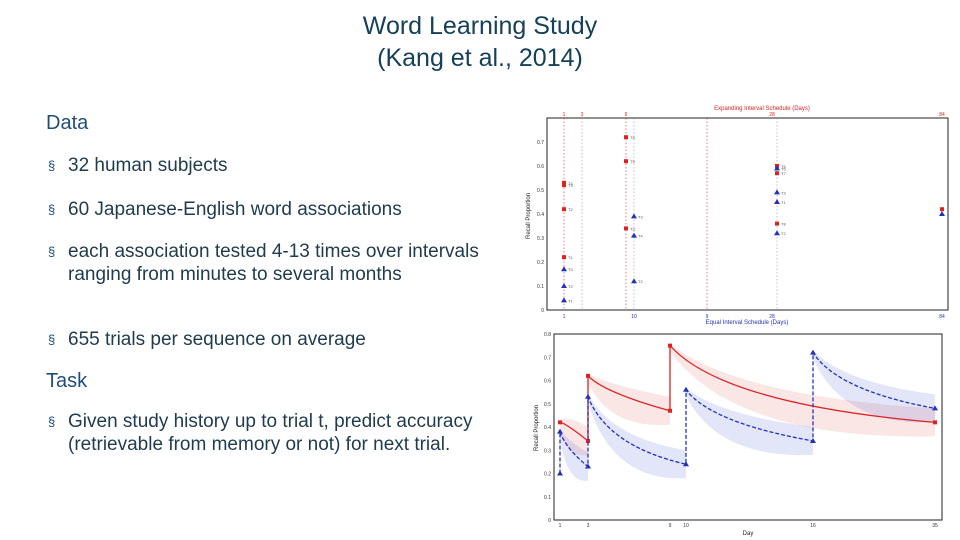  What do you see at coordinates (480, 26) in the screenshot?
I see `title-line-1: Word Learning Study` at bounding box center [480, 26].